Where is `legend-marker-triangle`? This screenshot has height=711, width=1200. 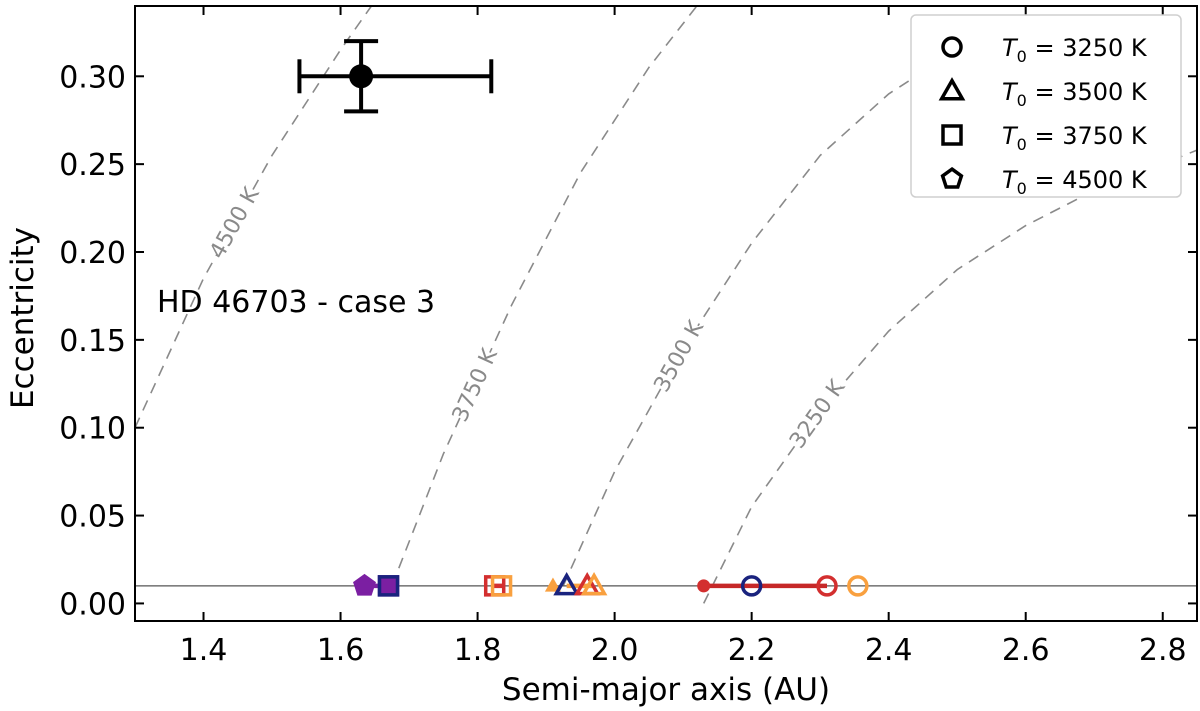
legend-marker-triangle is located at coordinates (952, 89).